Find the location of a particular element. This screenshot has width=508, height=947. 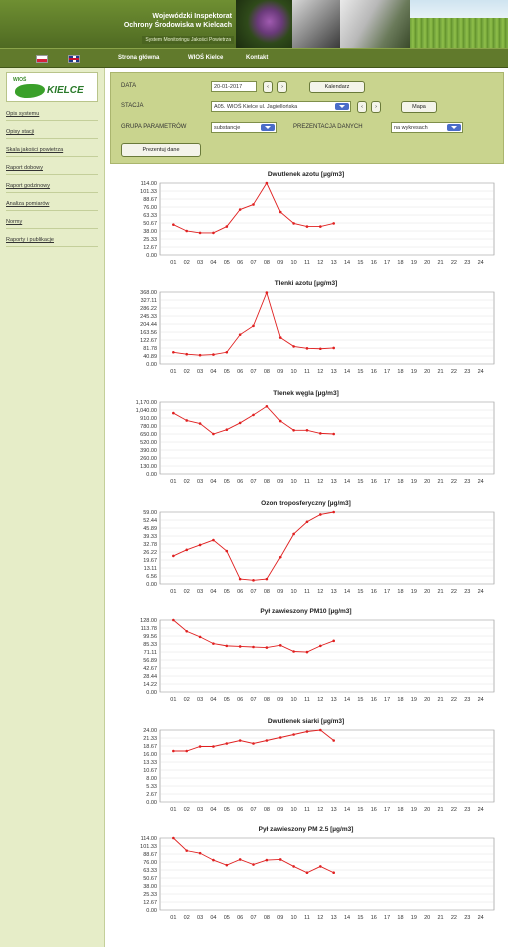

sidebar-item-reports-publications: Raporty i publikacje is located at coordinates (52, 239).